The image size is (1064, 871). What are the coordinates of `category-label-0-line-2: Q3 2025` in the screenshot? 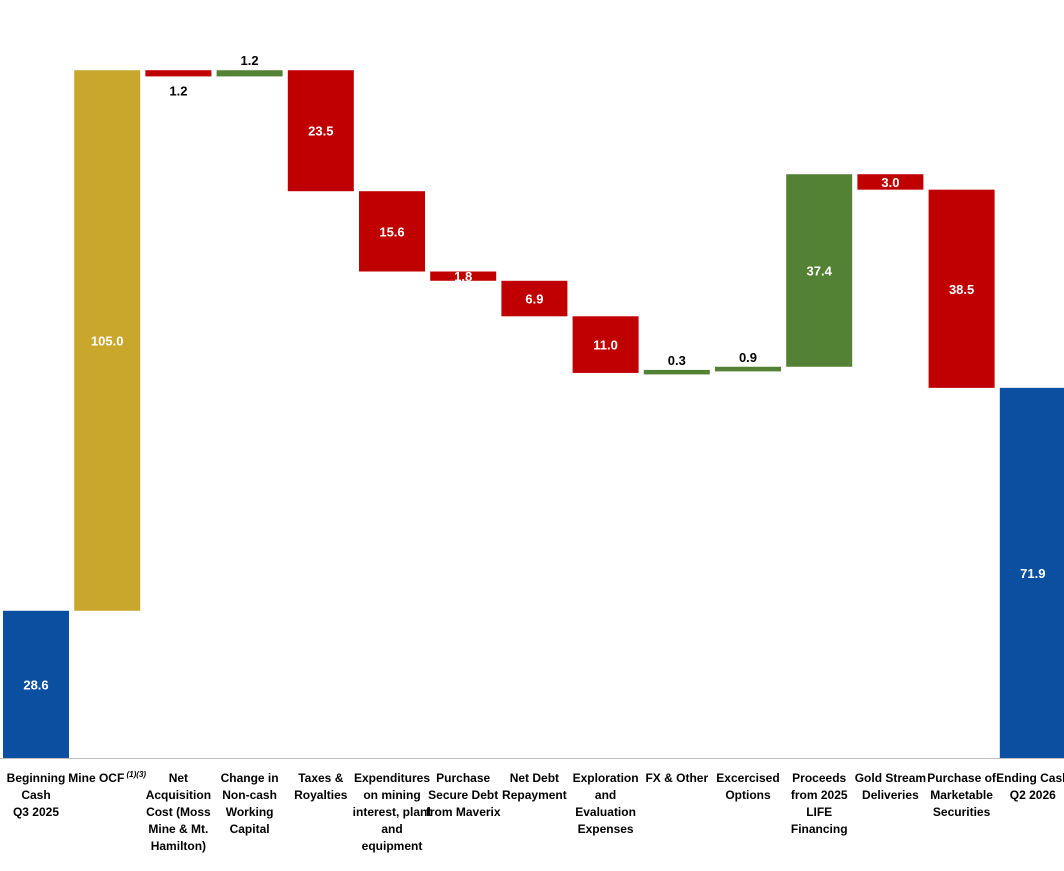 It's located at (36, 812).